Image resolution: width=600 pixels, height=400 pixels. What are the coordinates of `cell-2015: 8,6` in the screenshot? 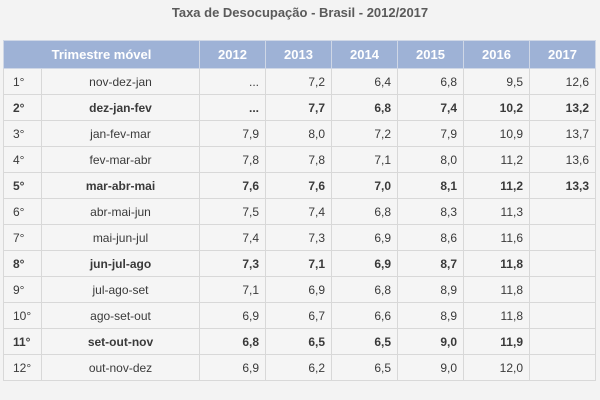 It's located at (430, 237).